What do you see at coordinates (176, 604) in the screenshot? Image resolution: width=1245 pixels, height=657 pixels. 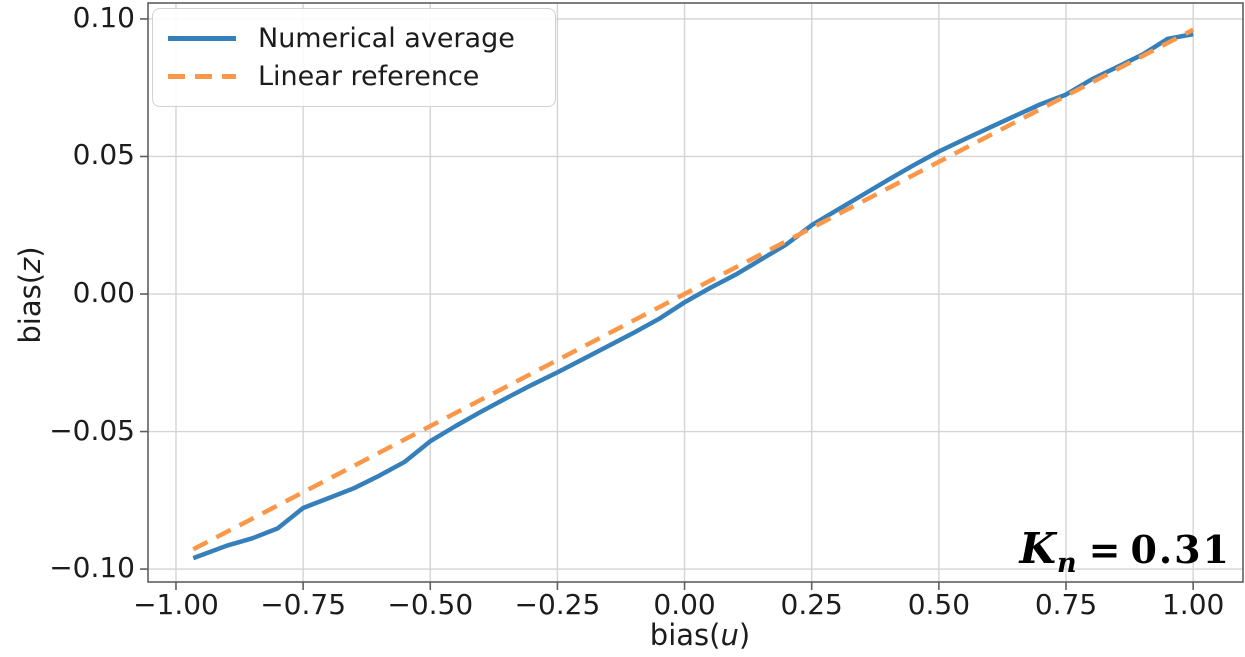 I see `x-tick-label: −1.00` at bounding box center [176, 604].